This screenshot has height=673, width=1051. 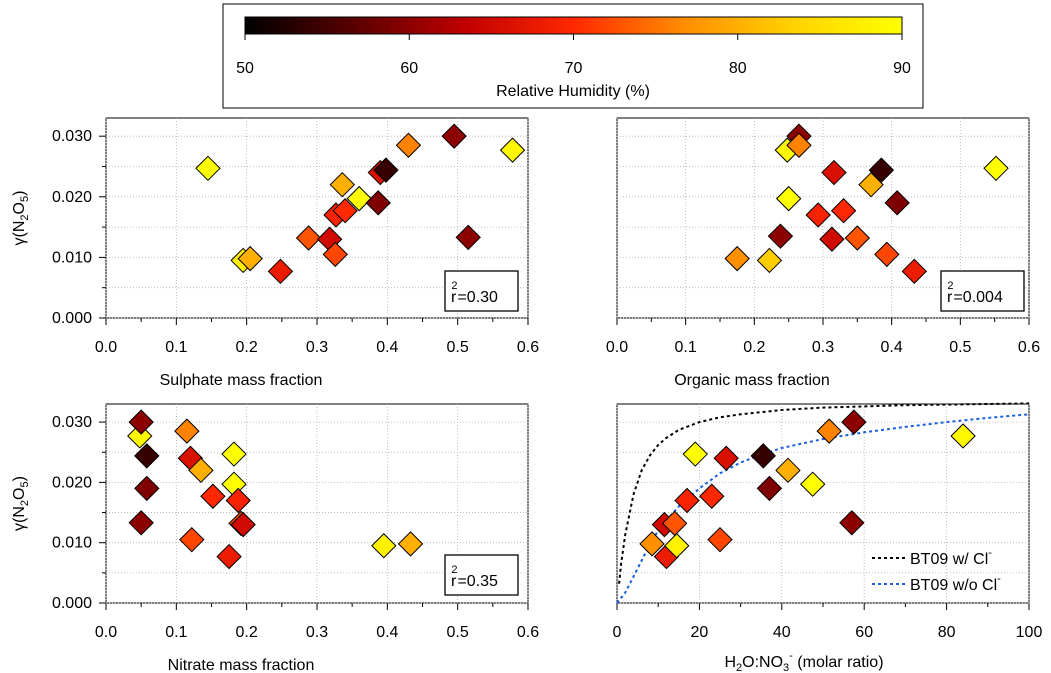 I want to click on x-axis-label: Organic mass fraction, so click(x=752, y=380).